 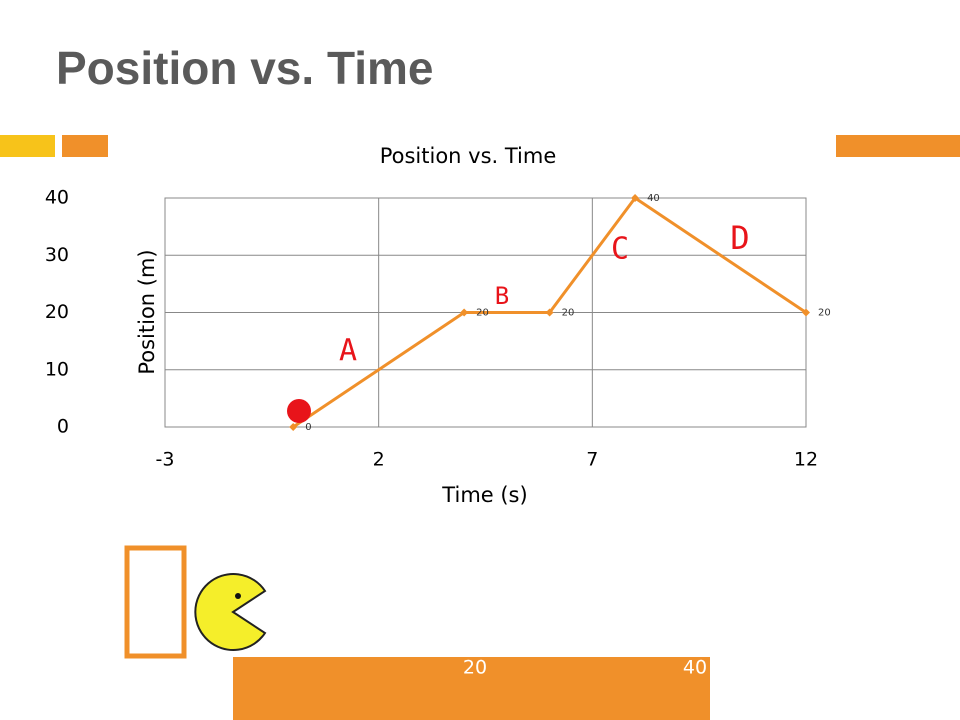 I want to click on slide-title: Position vs. Time, so click(x=244, y=68).